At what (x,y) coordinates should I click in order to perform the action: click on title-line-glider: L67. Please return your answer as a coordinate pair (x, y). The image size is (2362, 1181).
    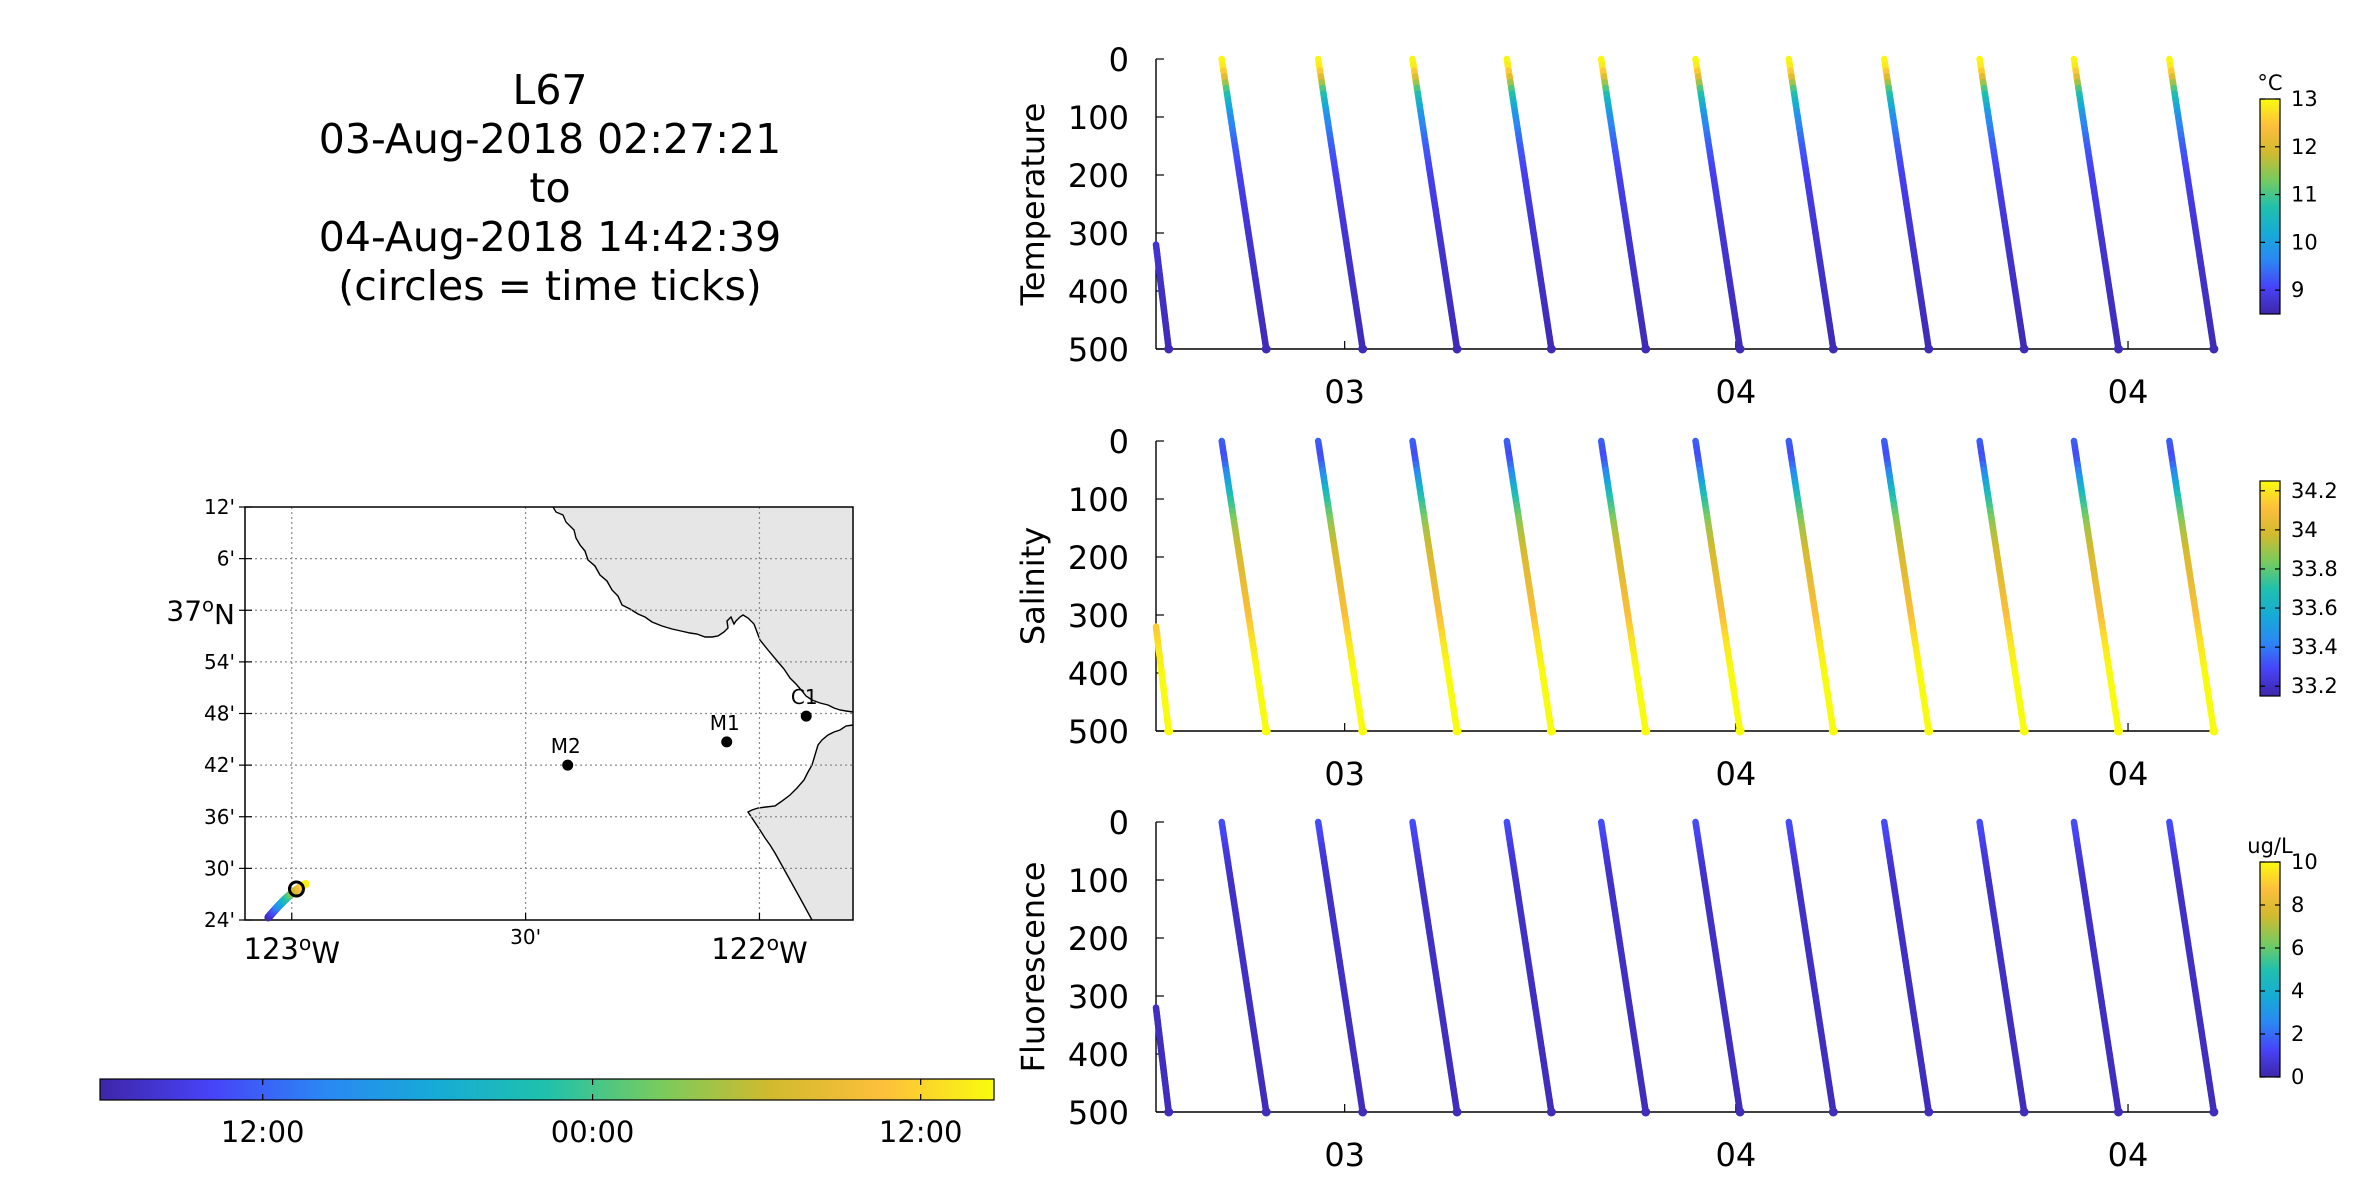
    Looking at the image, I should click on (550, 90).